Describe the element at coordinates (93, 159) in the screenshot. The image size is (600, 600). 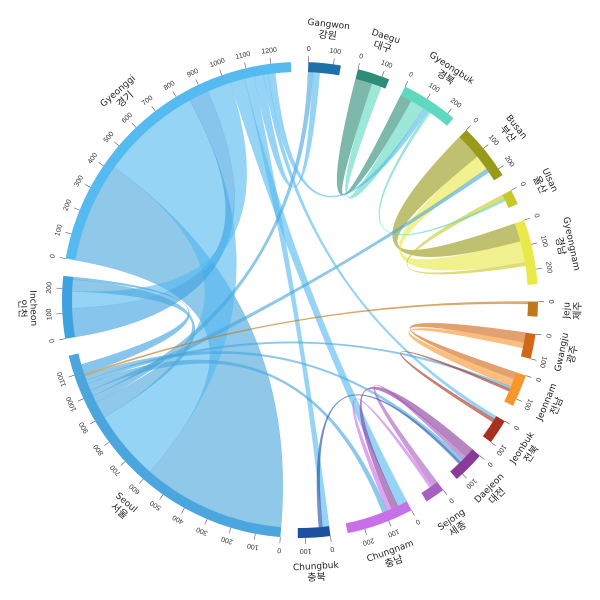
I see `tick-label-gyeonggi-400: 400` at that location.